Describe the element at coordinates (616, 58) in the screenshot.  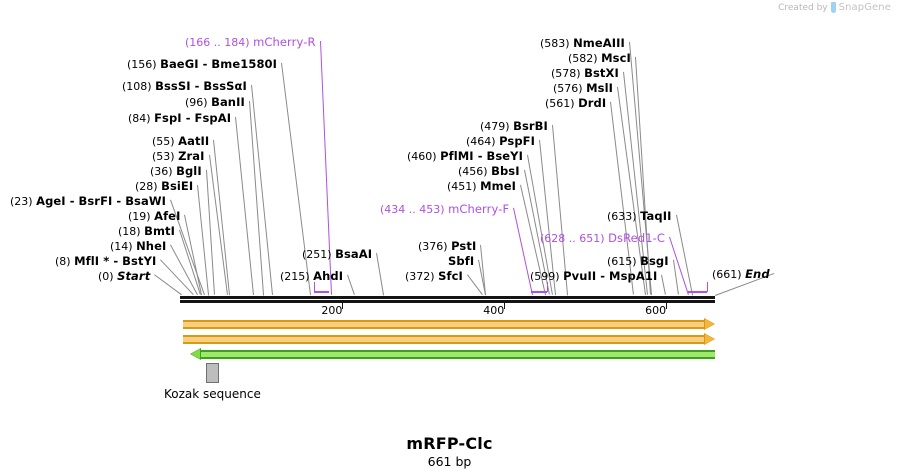
I see `label-name-msci-0: MscI` at that location.